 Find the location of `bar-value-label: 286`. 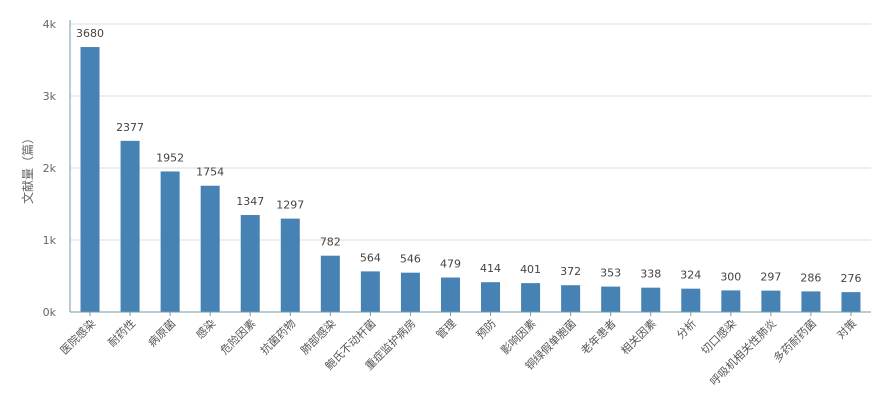

bar-value-label: 286 is located at coordinates (810, 277).